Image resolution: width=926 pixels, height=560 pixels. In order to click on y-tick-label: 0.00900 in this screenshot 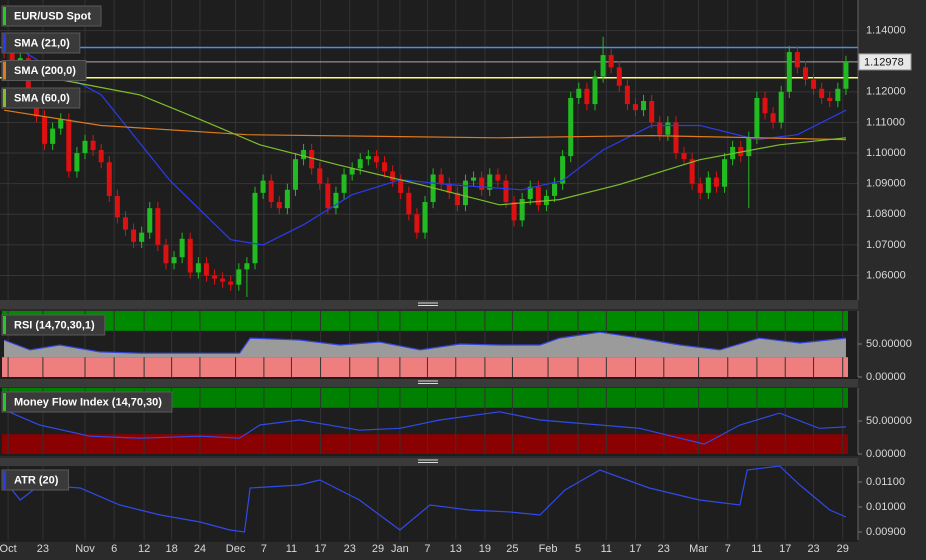, I will do `click(886, 532)`.